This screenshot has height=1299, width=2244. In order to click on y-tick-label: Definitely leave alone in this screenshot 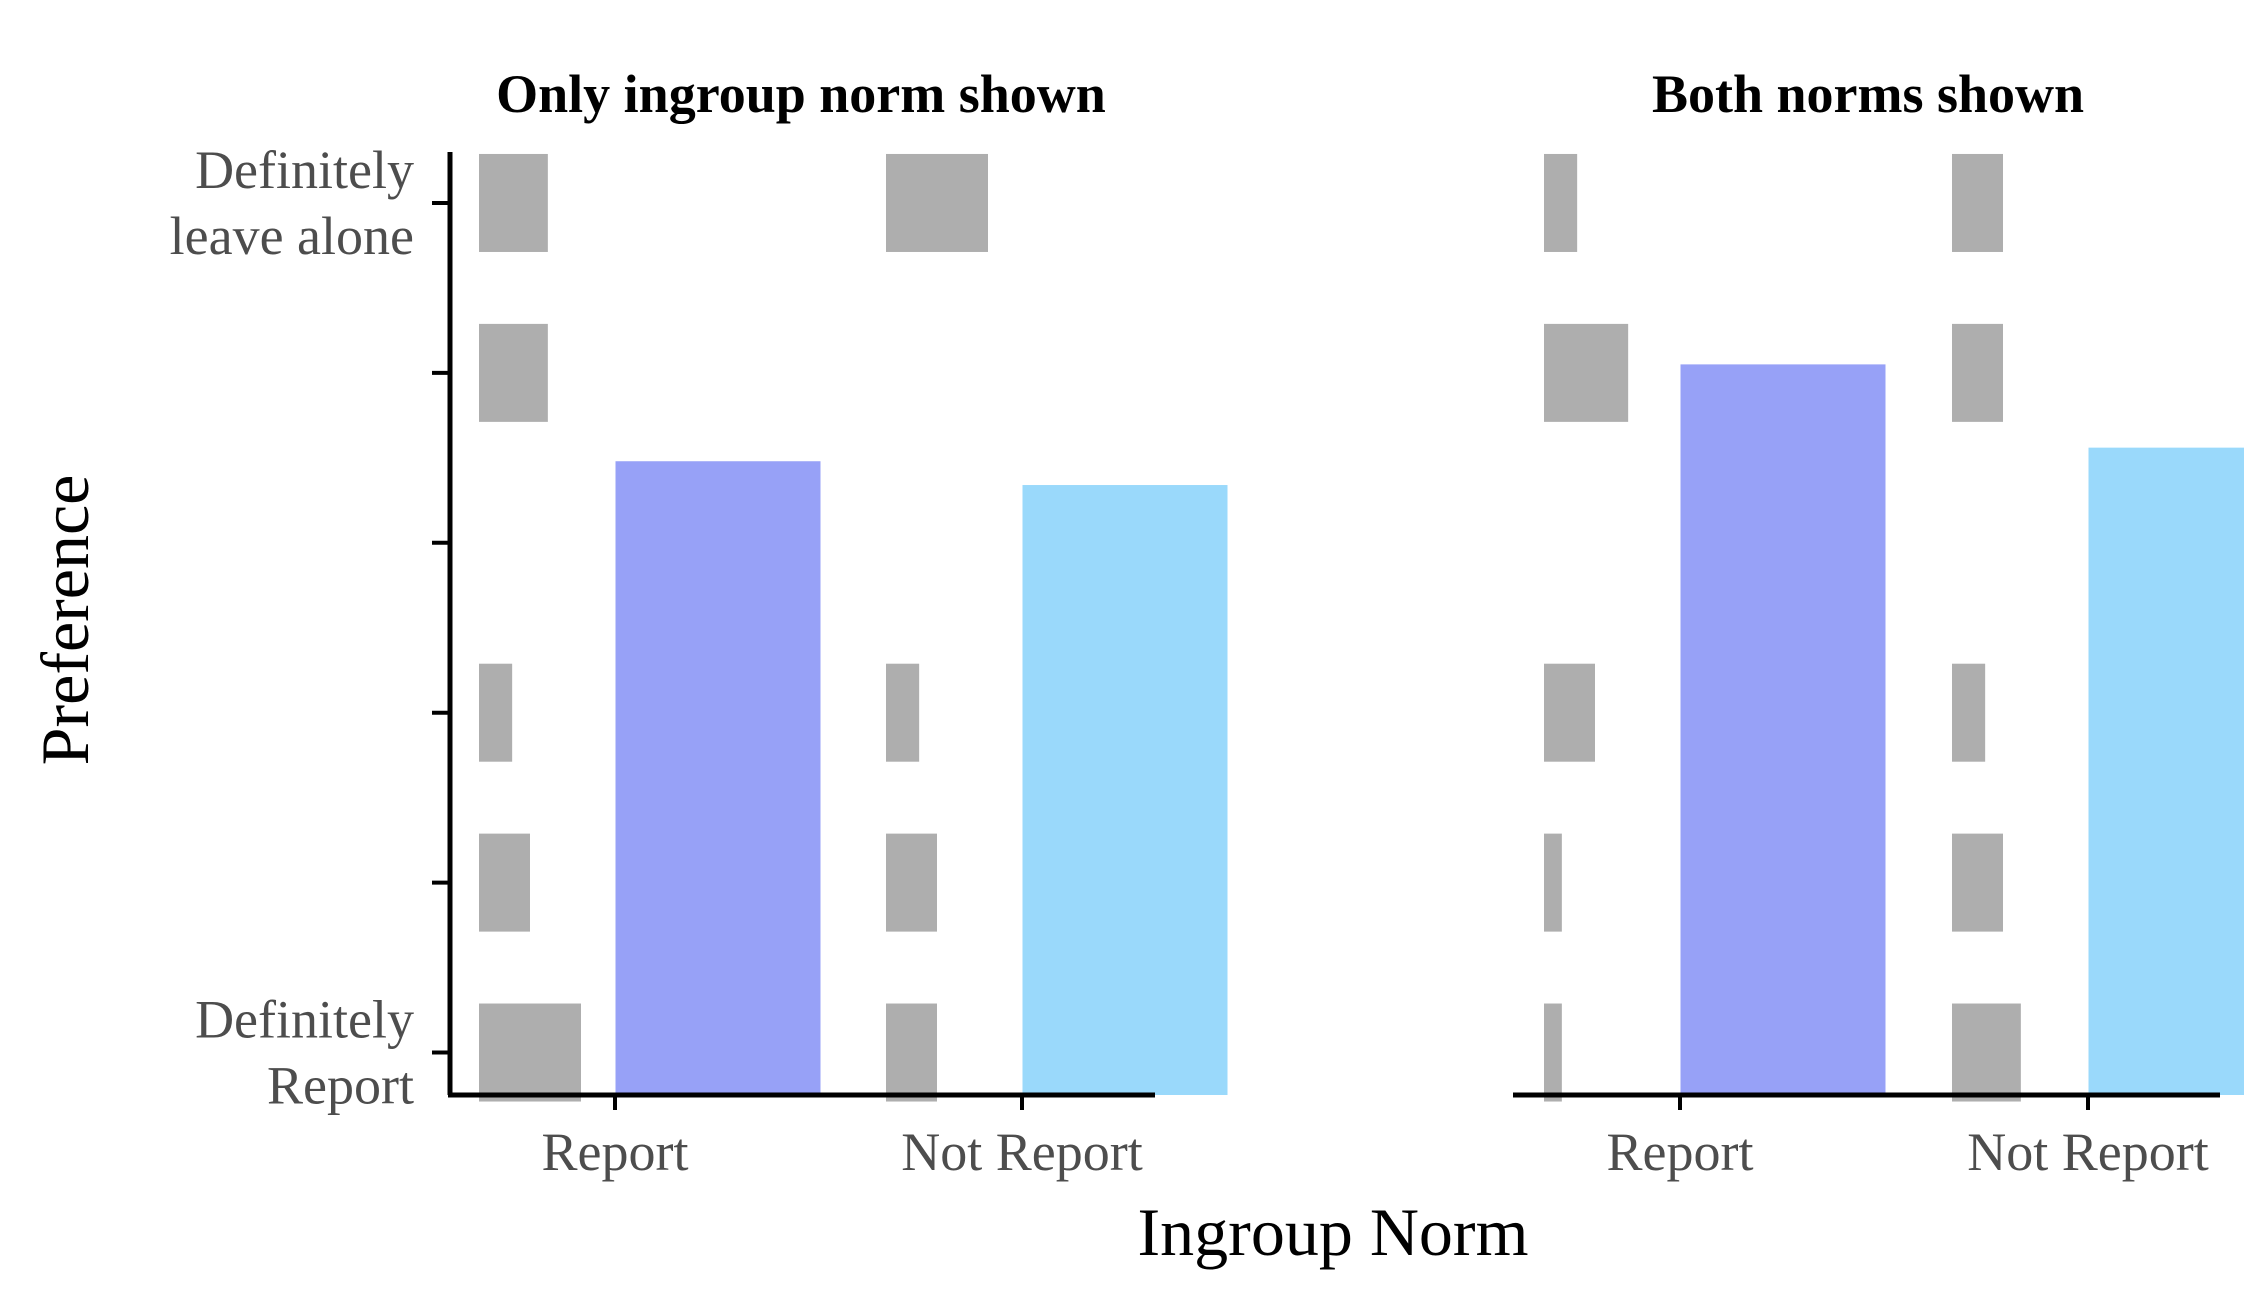, I will do `click(292, 203)`.